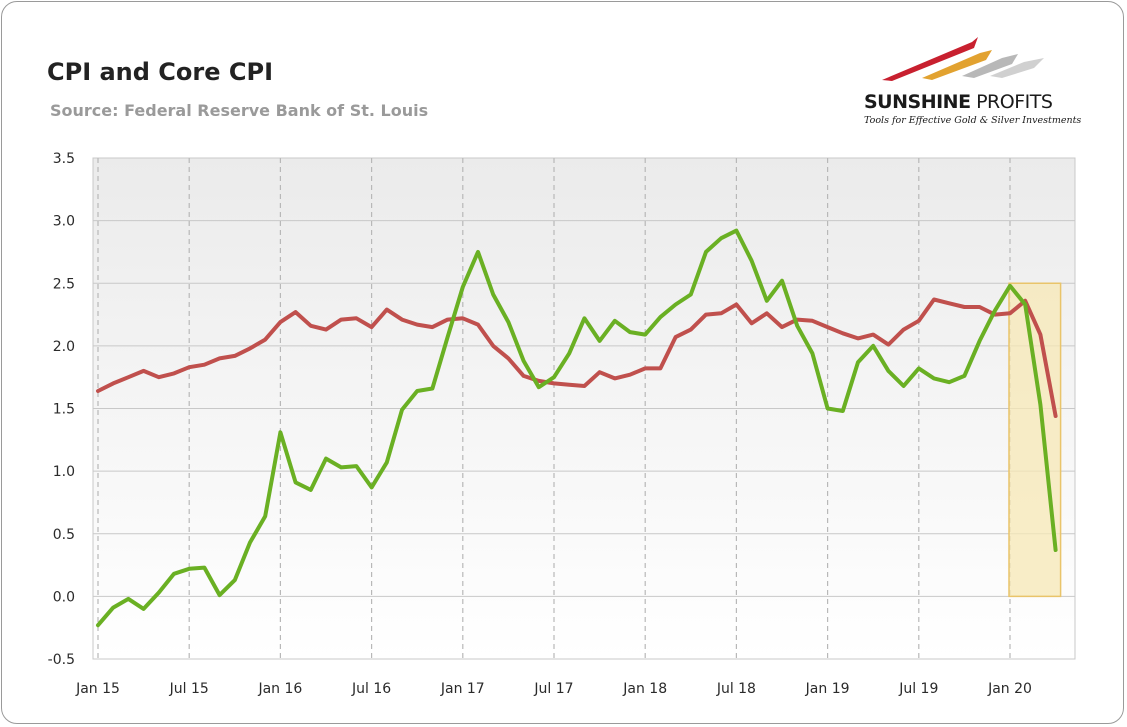  What do you see at coordinates (1009, 689) in the screenshot?
I see `x-tick-label: Jan 20` at bounding box center [1009, 689].